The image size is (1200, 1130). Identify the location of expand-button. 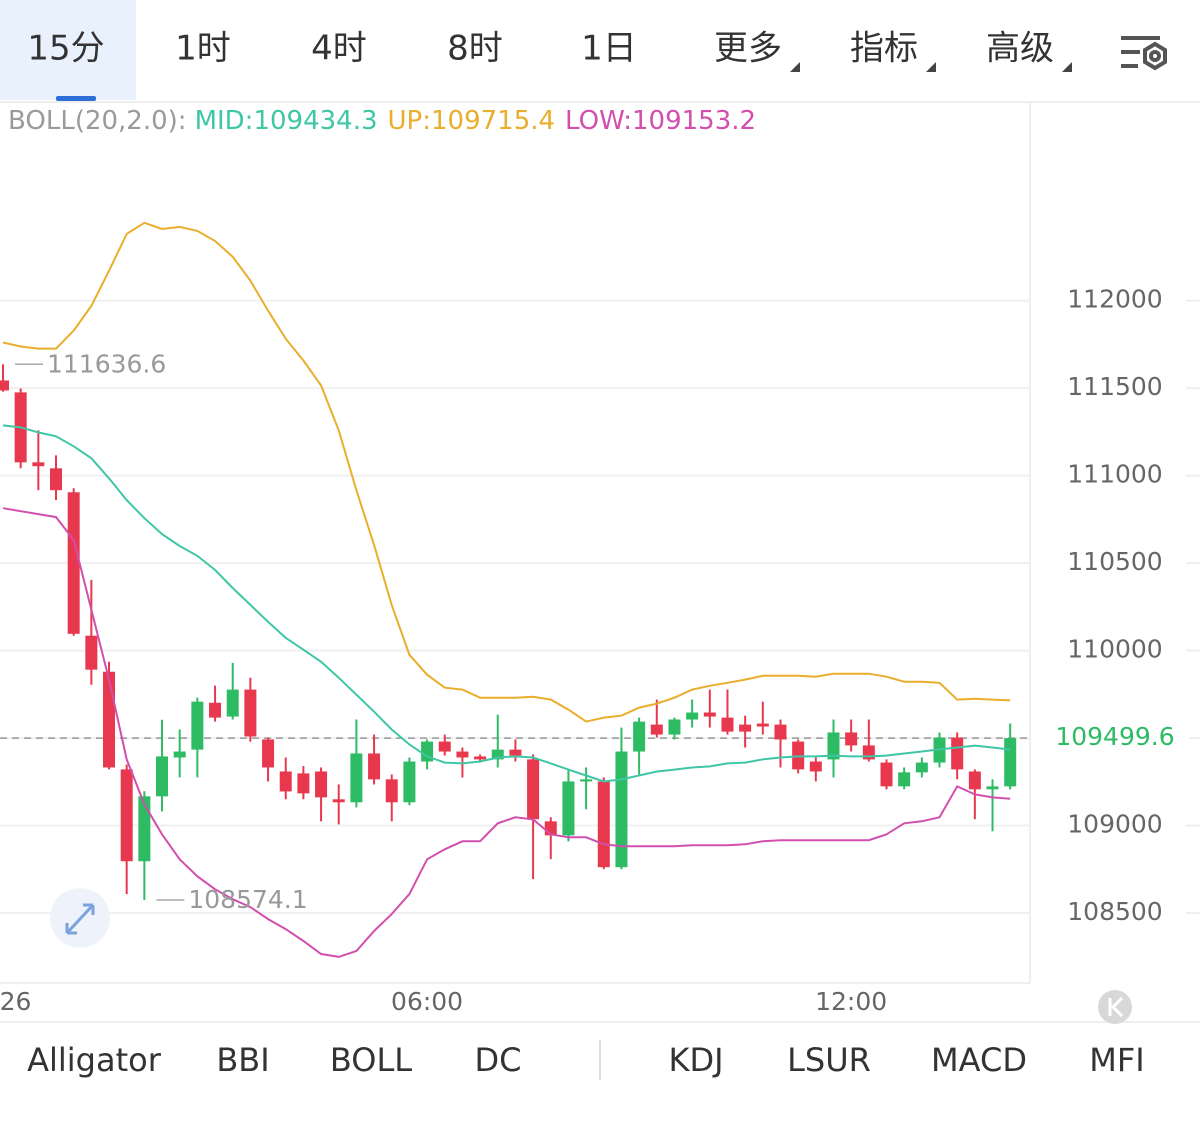
(80, 918).